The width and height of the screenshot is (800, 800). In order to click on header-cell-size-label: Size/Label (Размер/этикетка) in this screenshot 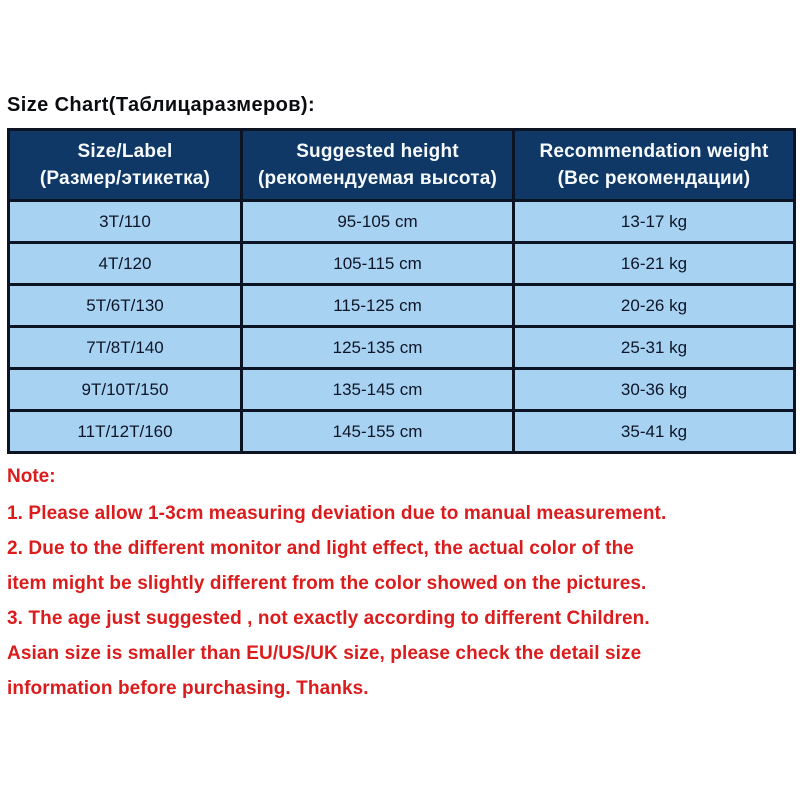, I will do `click(125, 165)`.